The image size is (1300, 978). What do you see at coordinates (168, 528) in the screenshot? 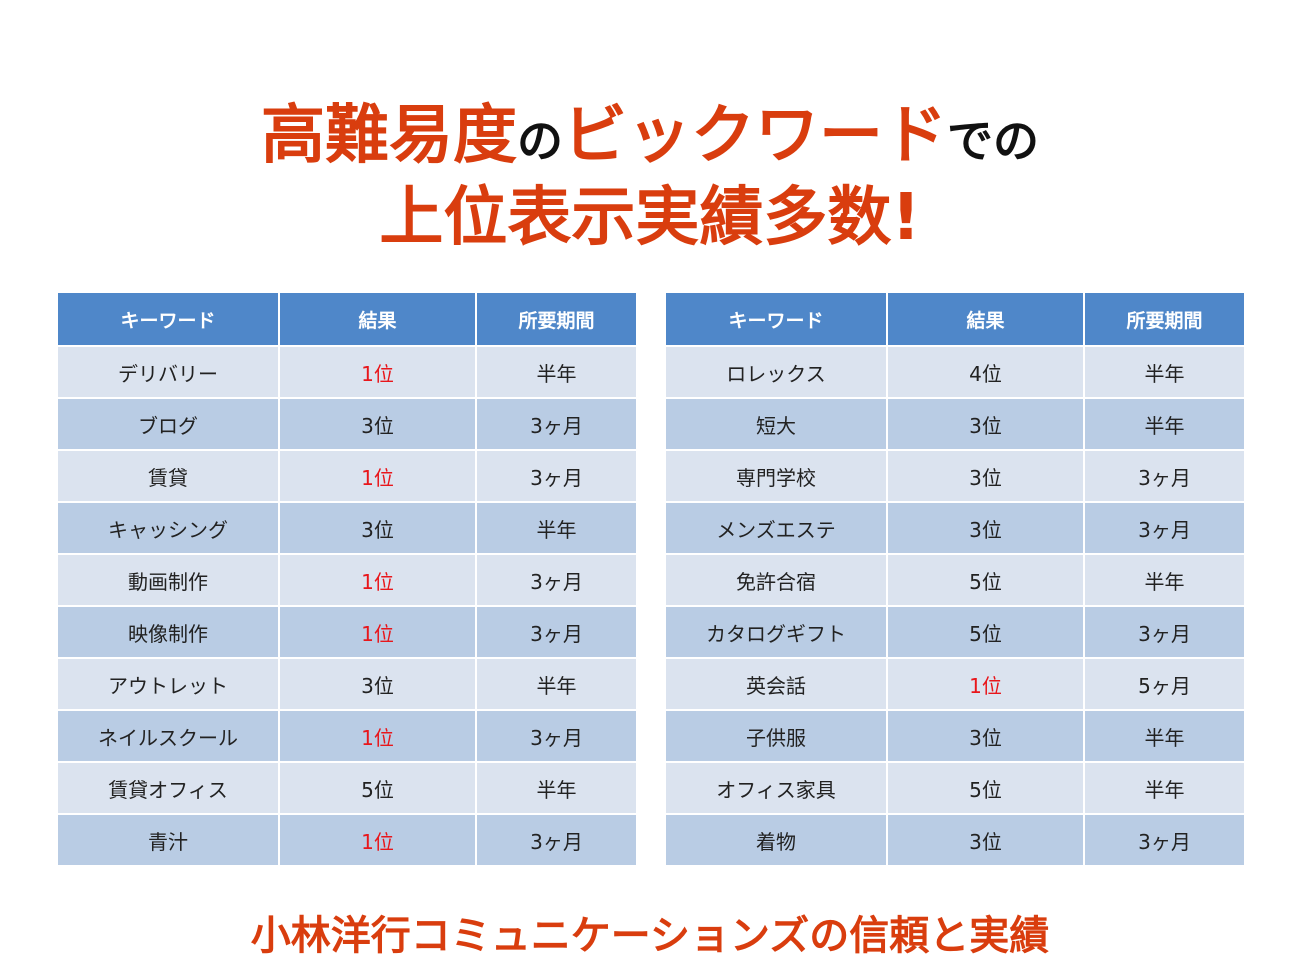
I see `keyword-cell: キャッシング` at bounding box center [168, 528].